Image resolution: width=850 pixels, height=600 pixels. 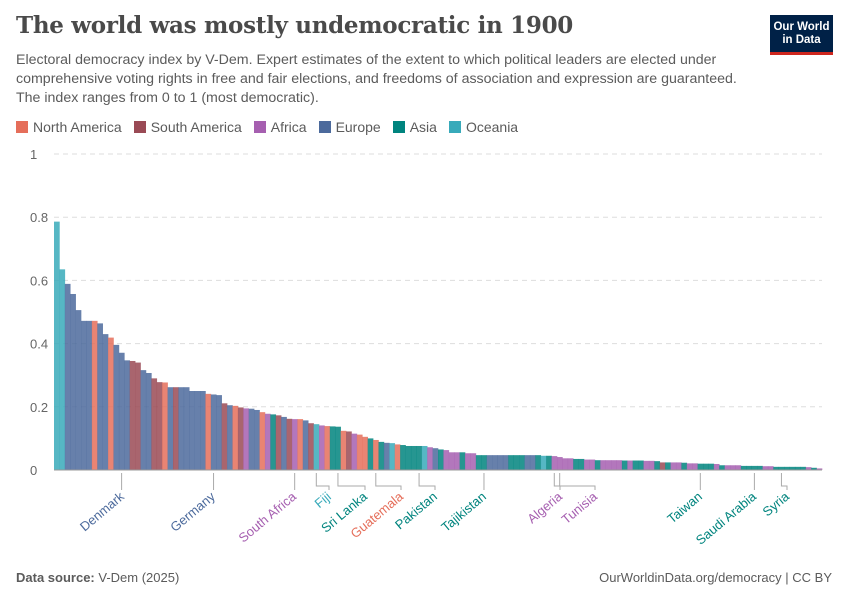 What do you see at coordinates (414, 127) in the screenshot?
I see `legend-item-asia: Asia` at bounding box center [414, 127].